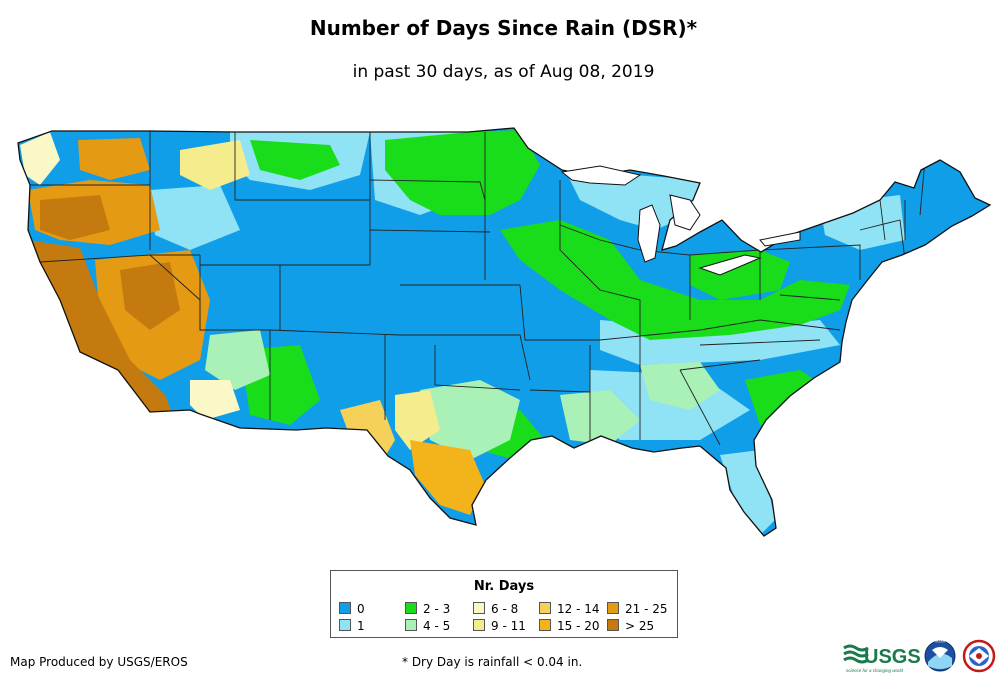  Describe the element at coordinates (503, 28) in the screenshot. I see `map-title: Number of Days Since Rain (DSR)*` at that location.